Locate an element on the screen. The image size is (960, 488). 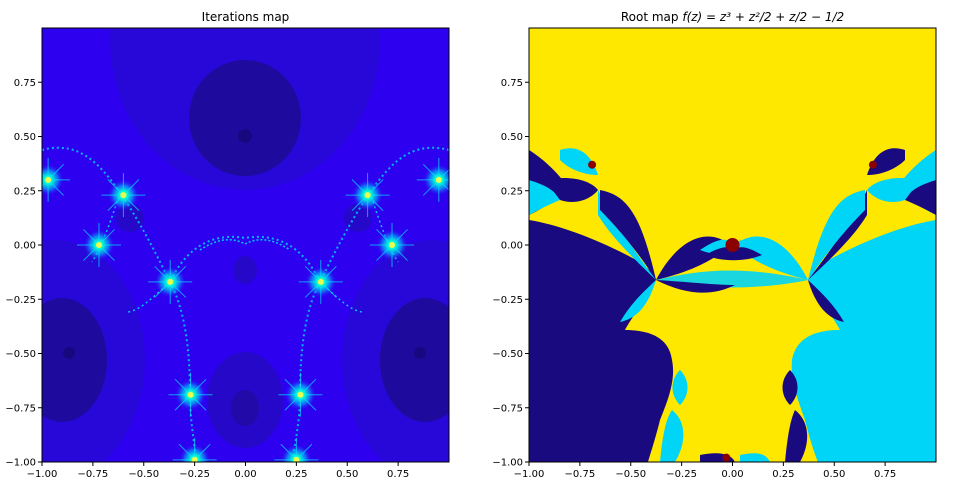
iterations-map-y-ticks: 0.75 0.50 0.25 0.00 −0.25 −0.50 −0.75 −1.00 is located at coordinates (23, 273).